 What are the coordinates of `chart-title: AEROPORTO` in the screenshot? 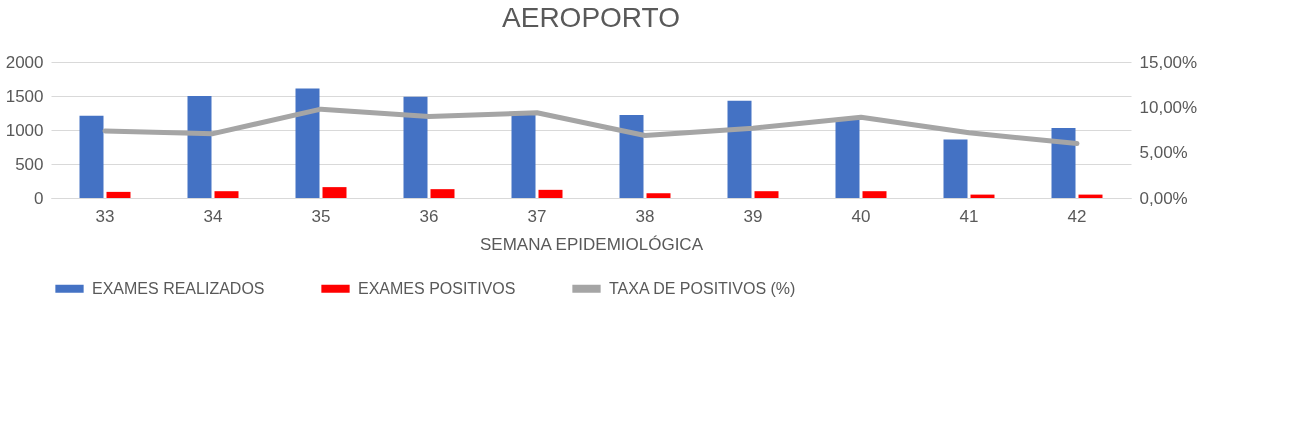 It's located at (591, 17).